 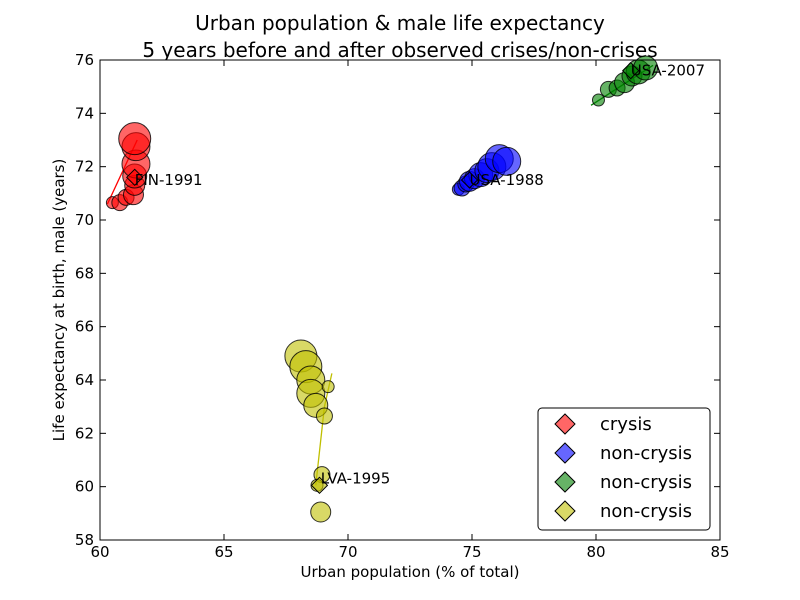 I want to click on y-tick-label: 60, so click(x=84, y=487).